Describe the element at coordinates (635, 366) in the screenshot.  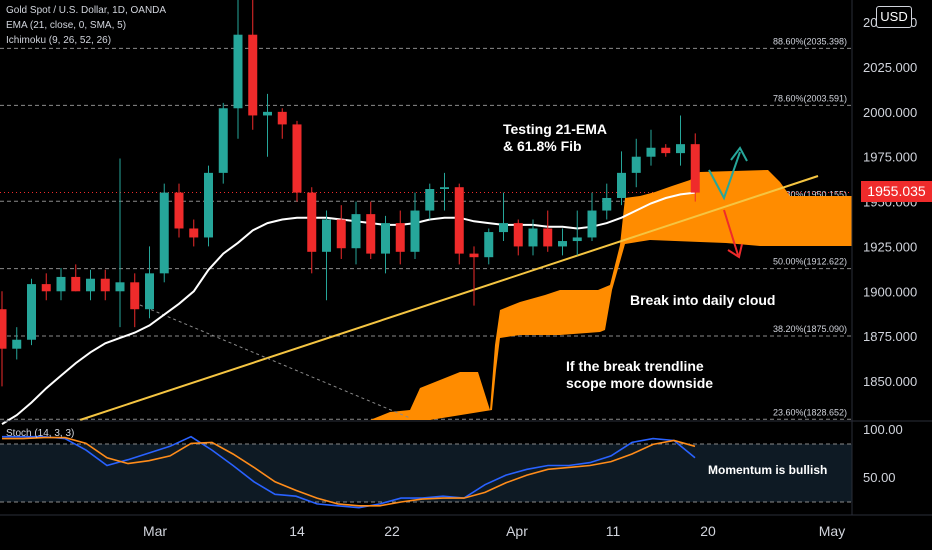
I see `annotation-downside-line1: If the break trendline` at that location.